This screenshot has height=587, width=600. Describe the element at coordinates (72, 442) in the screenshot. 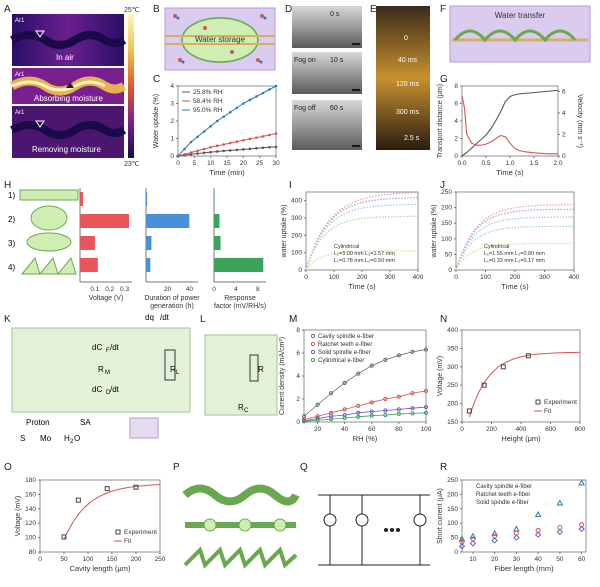

I see `legend-h2-sub: 2` at that location.